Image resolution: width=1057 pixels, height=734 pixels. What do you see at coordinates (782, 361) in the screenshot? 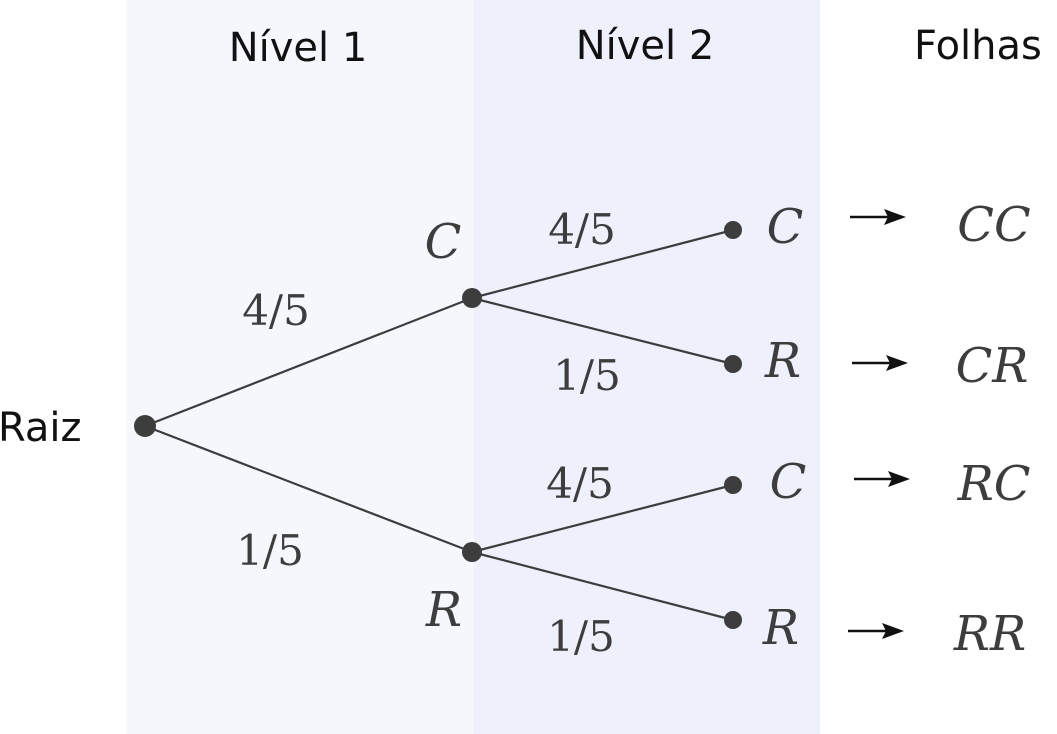
I see `level2-label-cr: R` at bounding box center [782, 361].